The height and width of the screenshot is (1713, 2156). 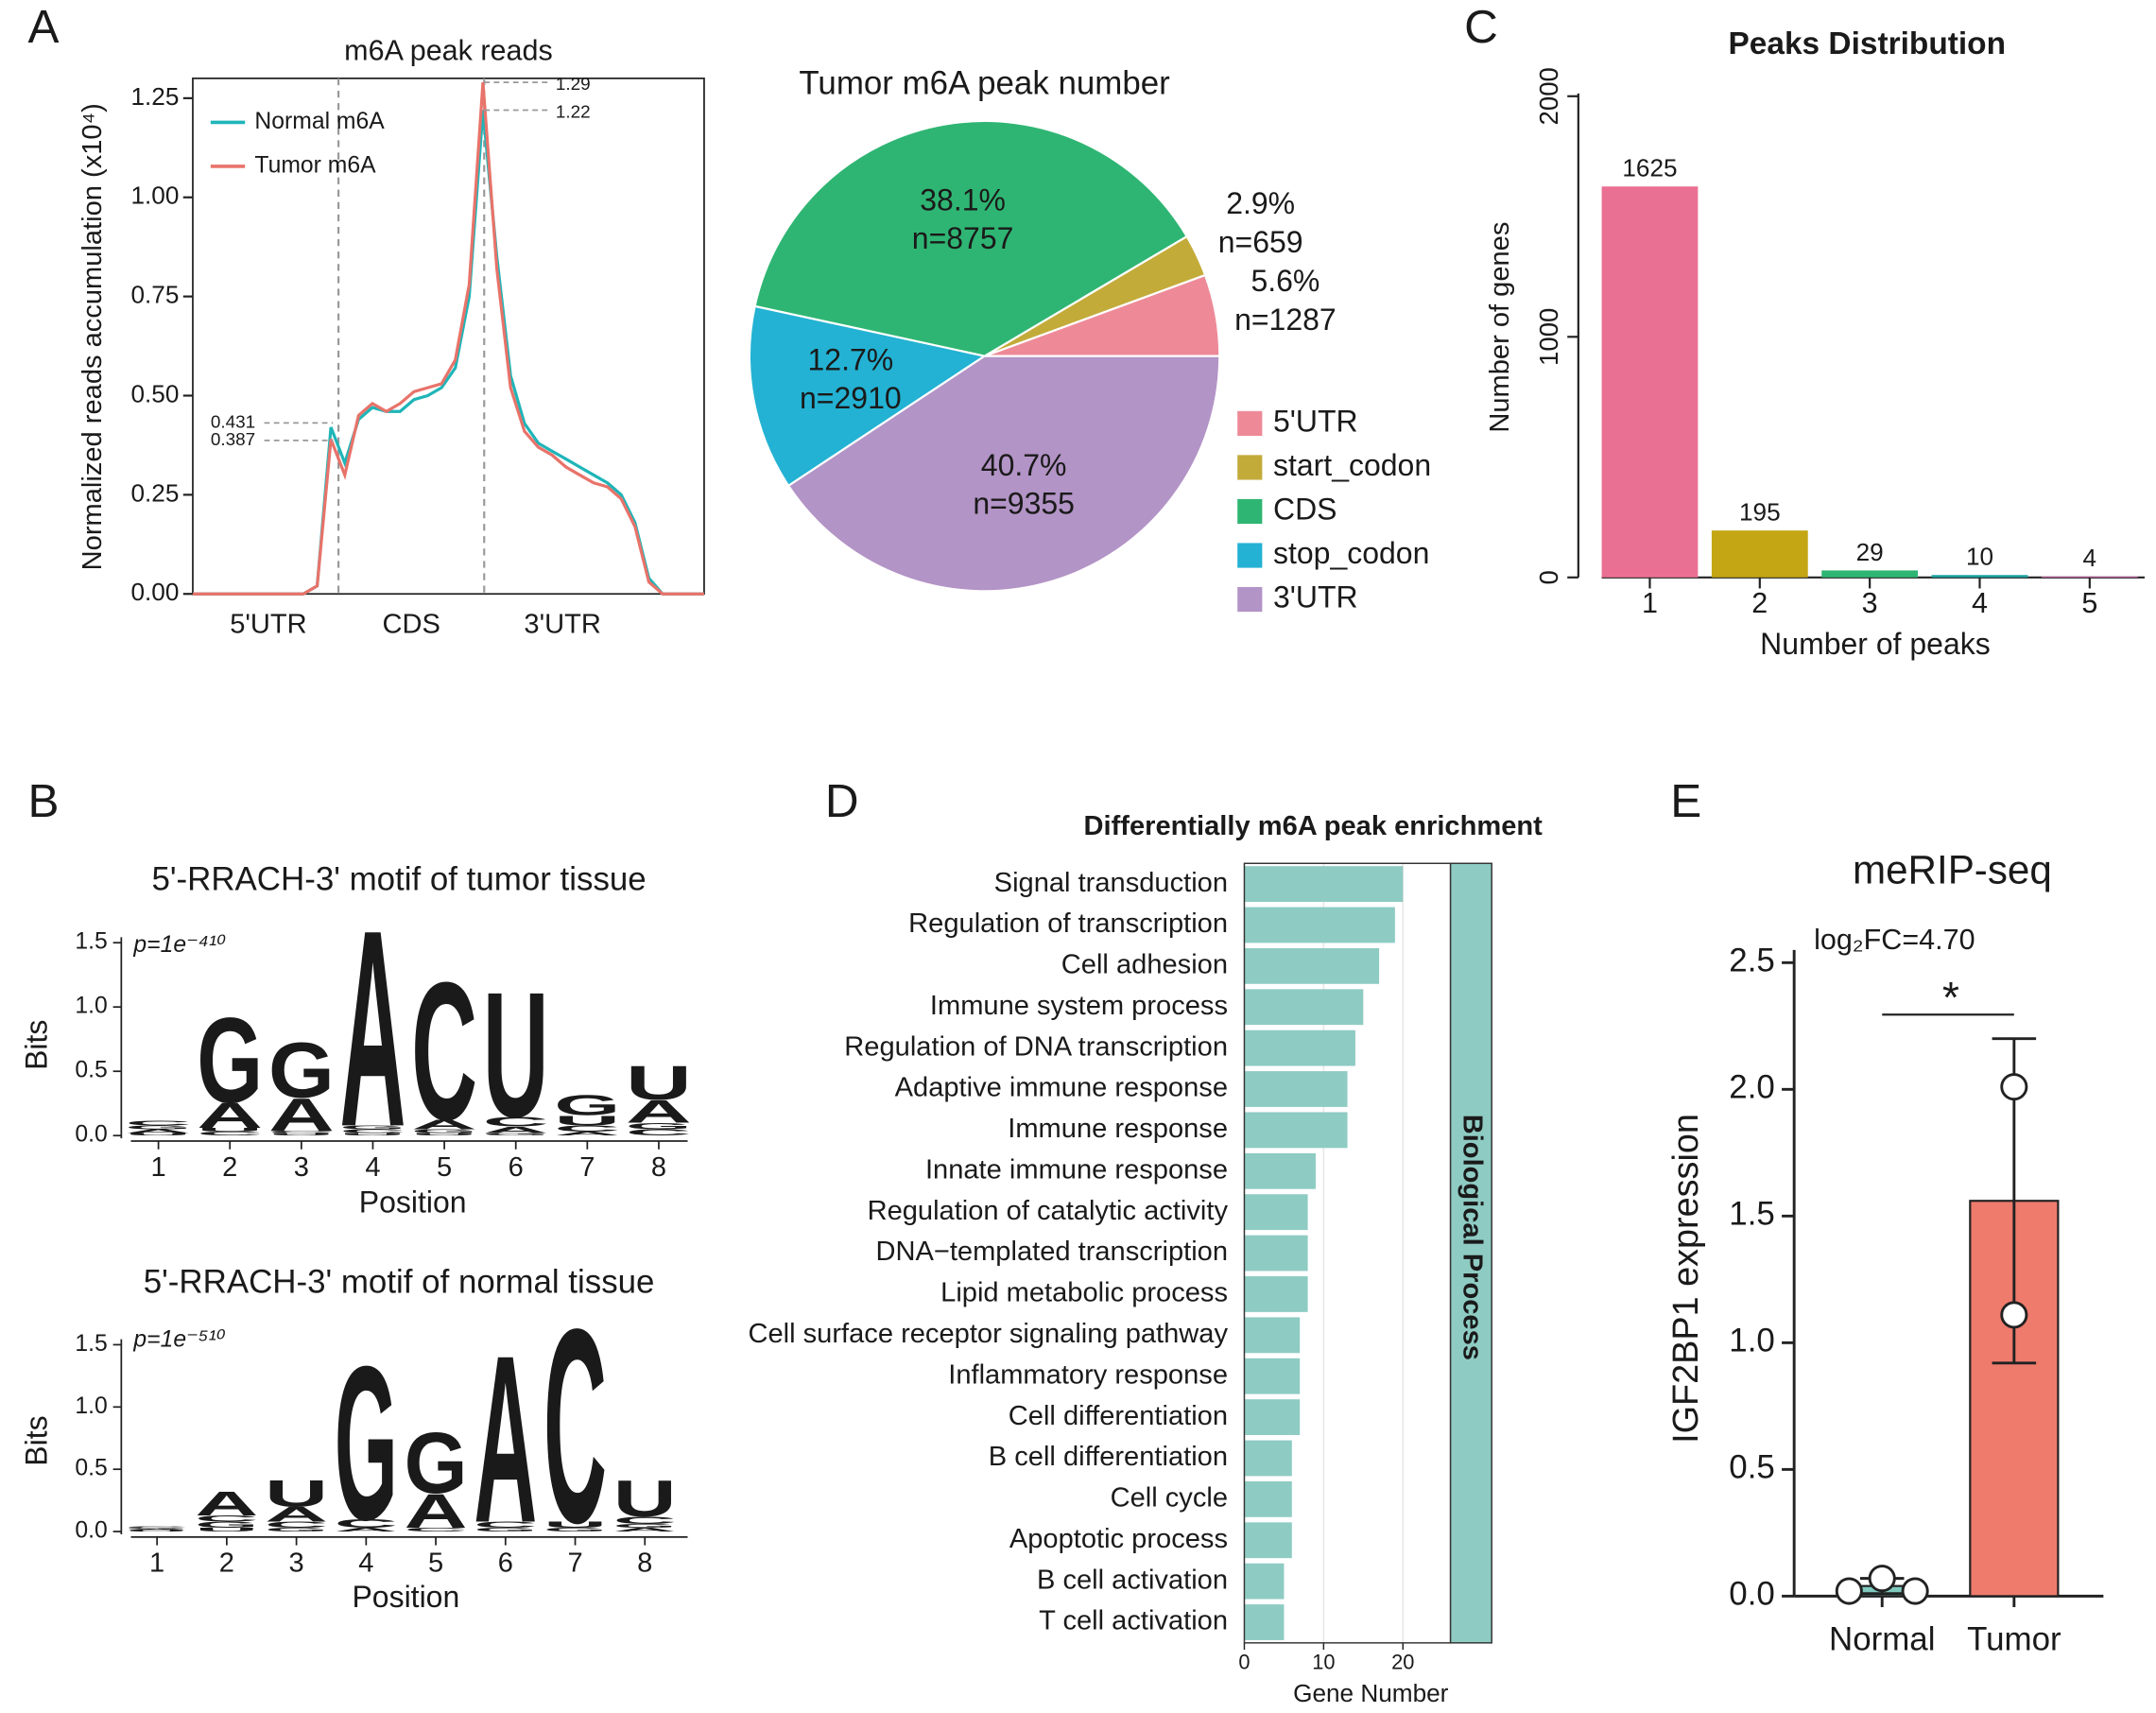 I want to click on panel-label: B, so click(x=43, y=801).